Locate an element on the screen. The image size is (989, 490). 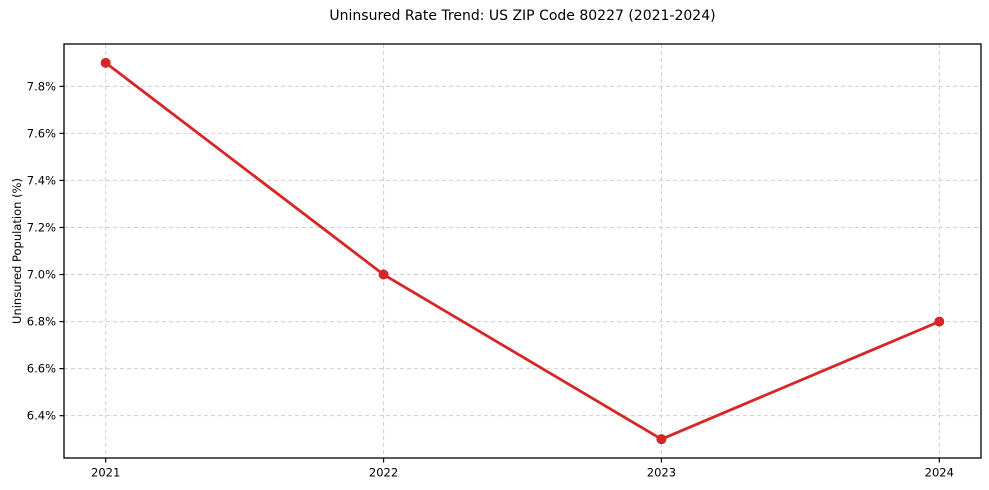
y-tick-label: 6.6% is located at coordinates (41, 369).